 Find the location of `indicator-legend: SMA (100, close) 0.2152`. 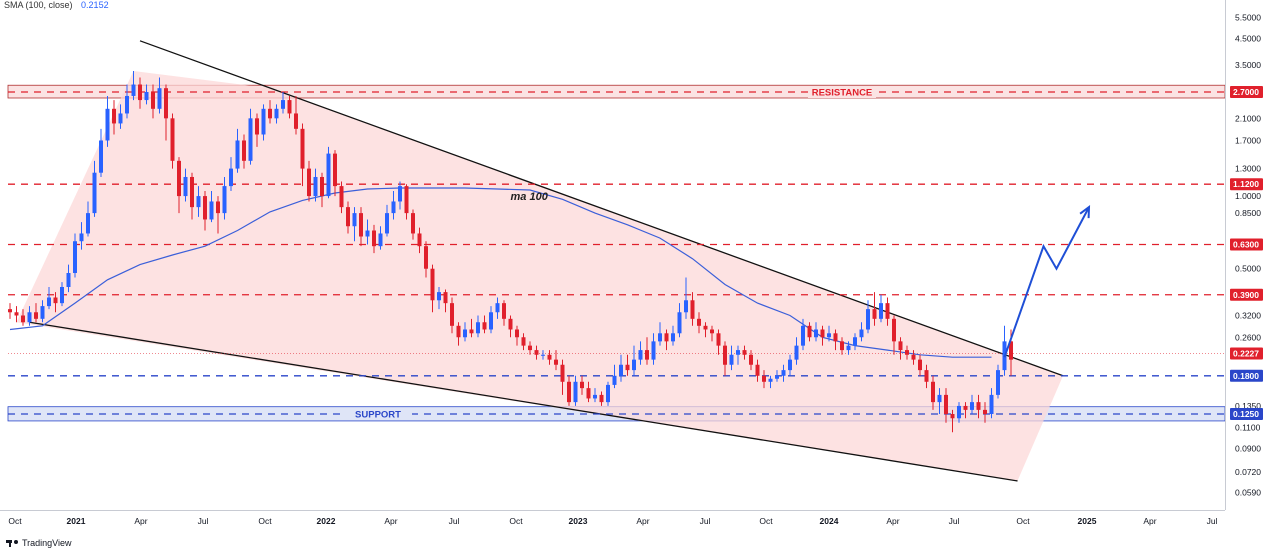

indicator-legend: SMA (100, close) 0.2152 is located at coordinates (56, 5).